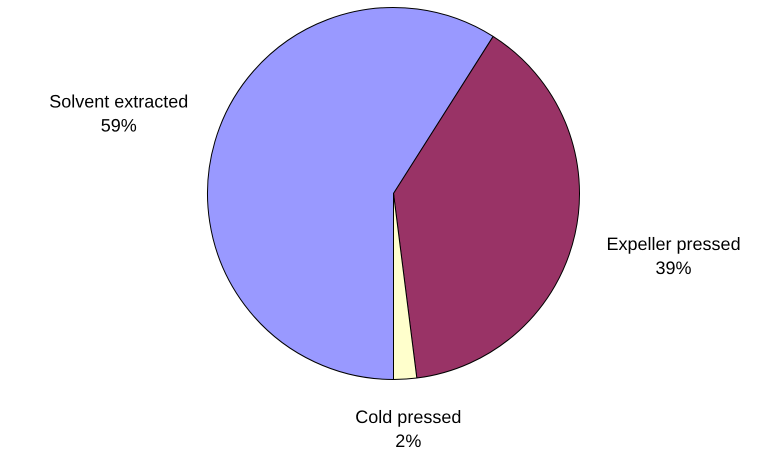 Image resolution: width=775 pixels, height=452 pixels. Describe the element at coordinates (408, 417) in the screenshot. I see `slice-label: Cold pressed` at that location.